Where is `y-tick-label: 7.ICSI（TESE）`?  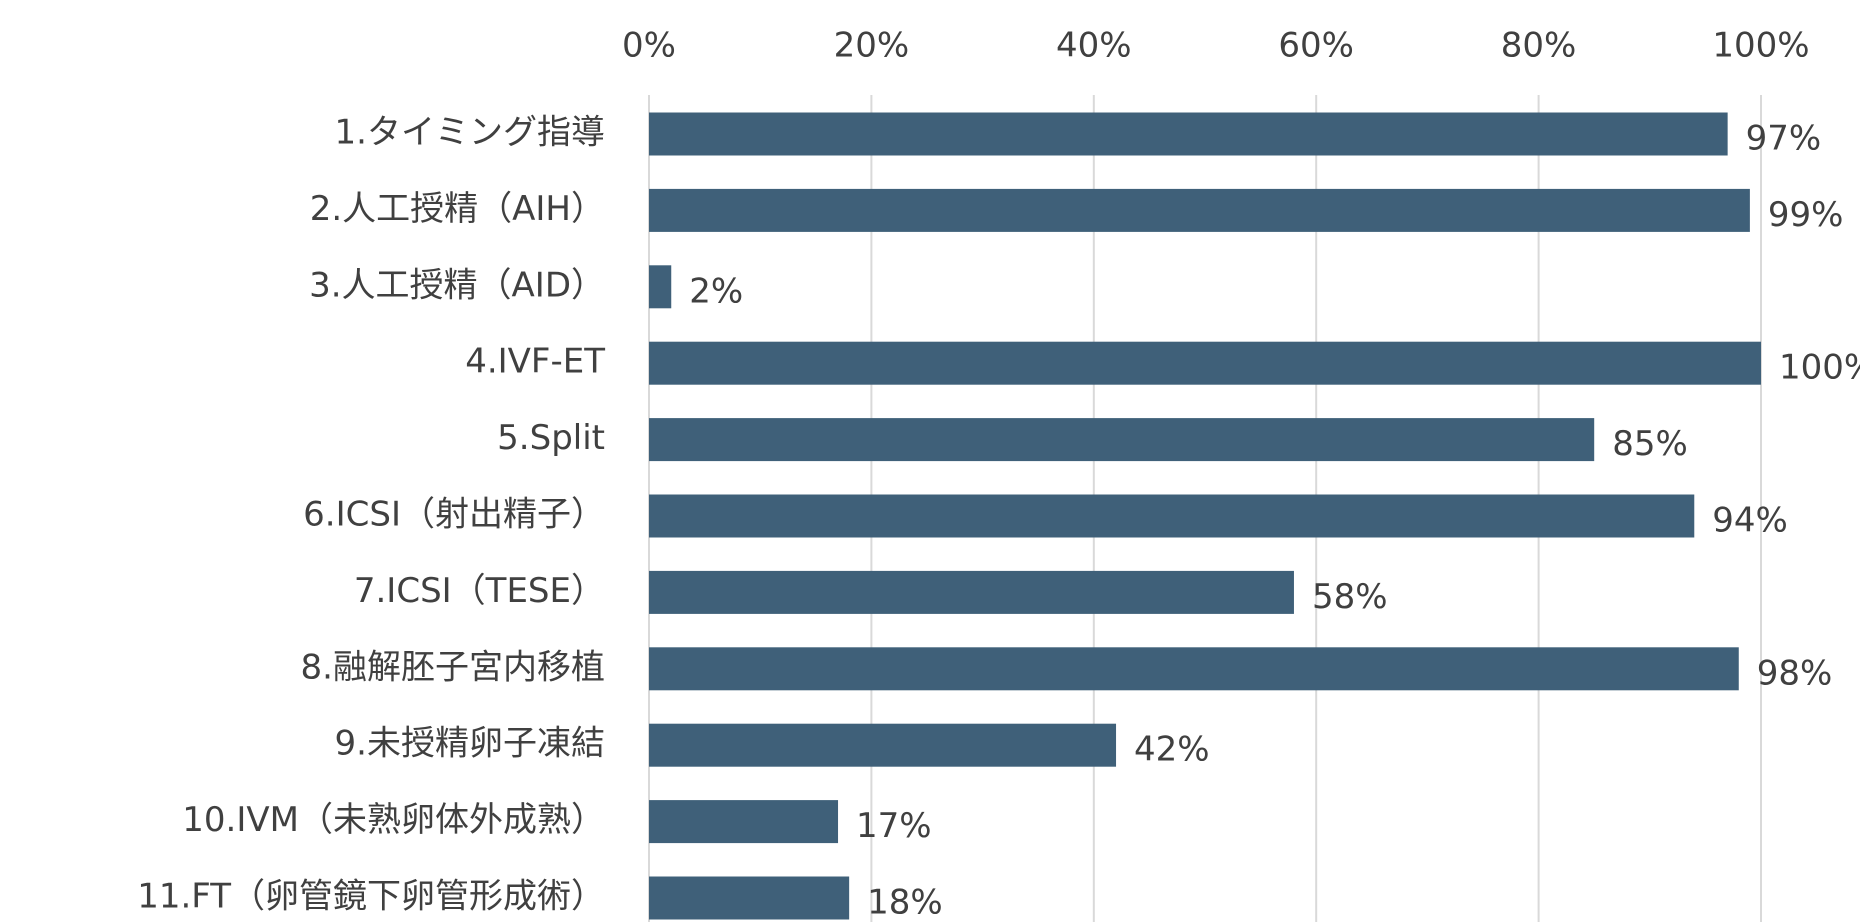
y-tick-label: 7.ICSI（TESE） is located at coordinates (479, 591).